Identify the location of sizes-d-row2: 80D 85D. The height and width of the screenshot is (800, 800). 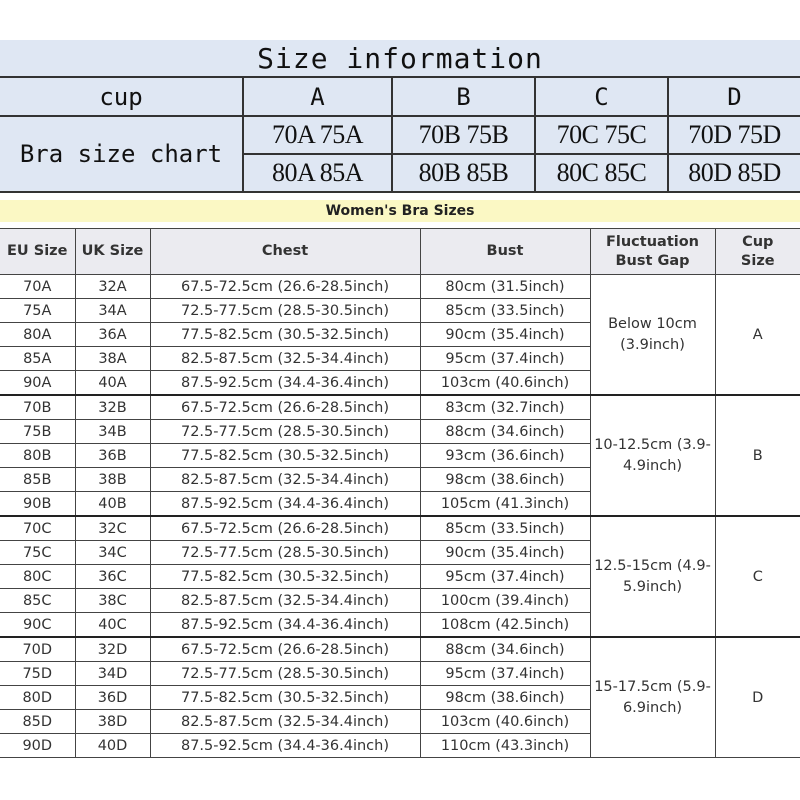
(733, 173).